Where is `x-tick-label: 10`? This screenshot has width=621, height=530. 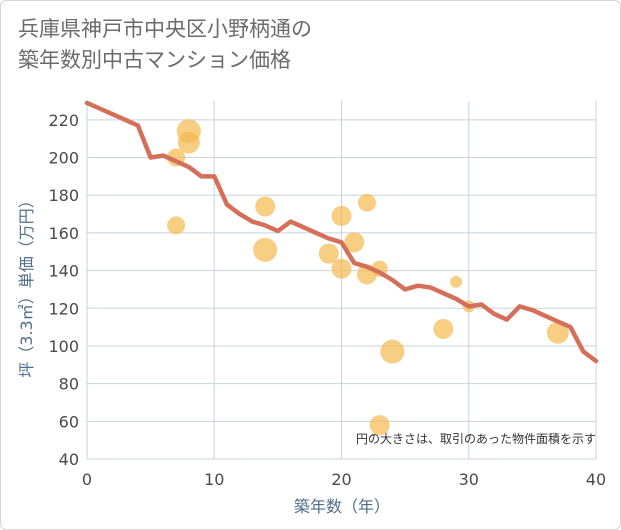 x-tick-label: 10 is located at coordinates (214, 479).